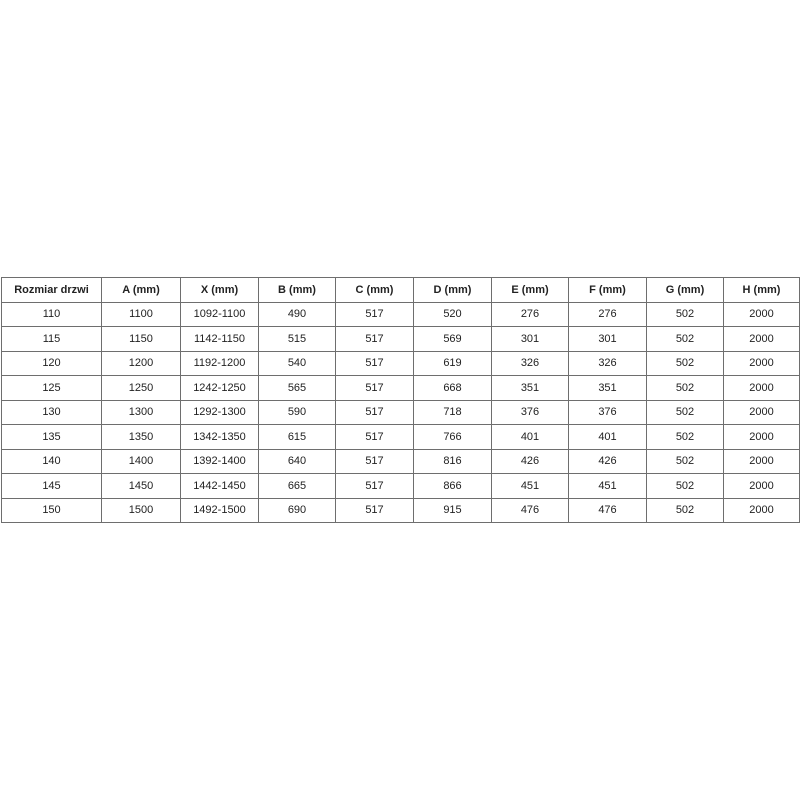 Image resolution: width=800 pixels, height=800 pixels. I want to click on table-cell: 766, so click(452, 437).